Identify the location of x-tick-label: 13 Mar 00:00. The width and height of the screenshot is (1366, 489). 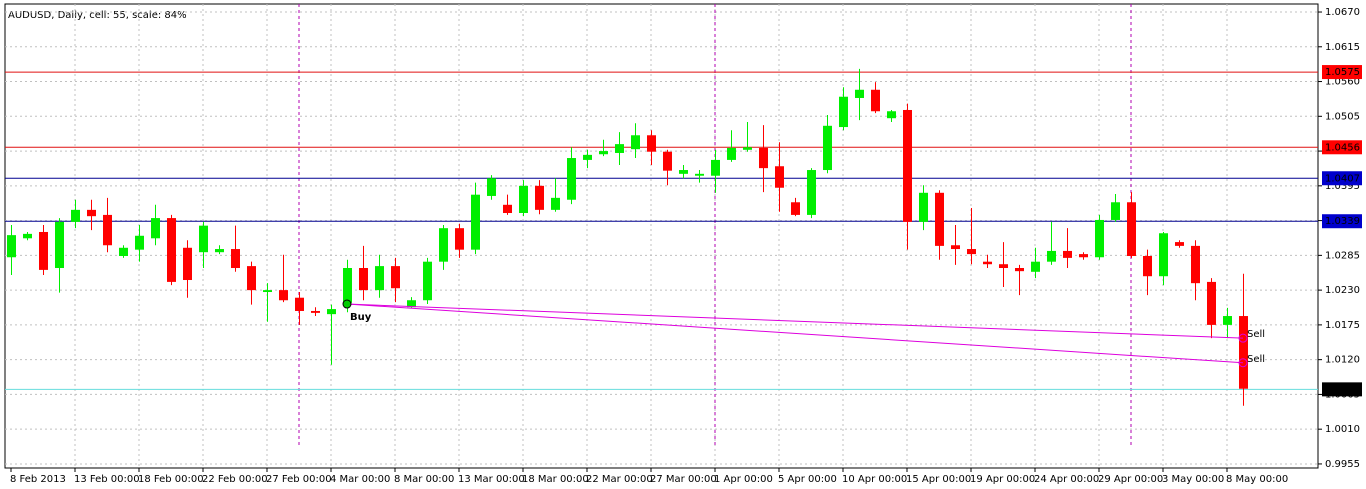
(491, 479).